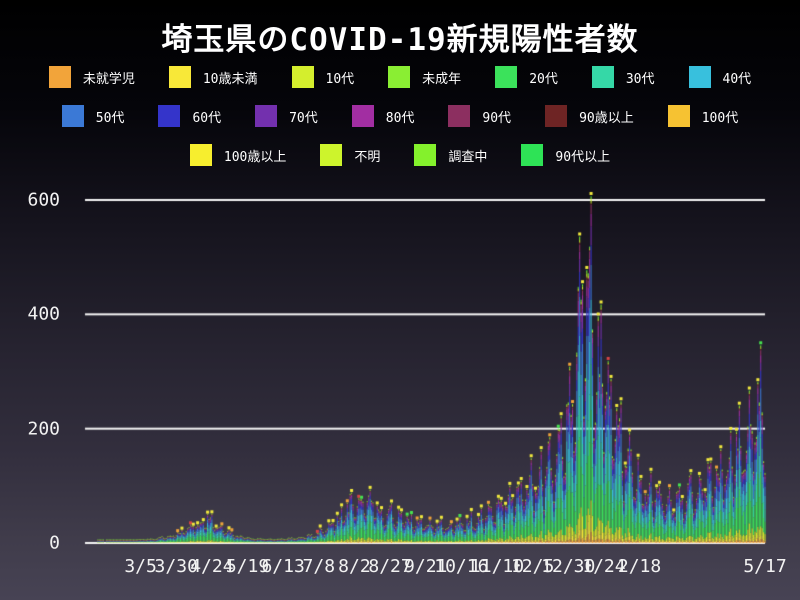  I want to click on x-axis-label: 7/8, so click(319, 566).